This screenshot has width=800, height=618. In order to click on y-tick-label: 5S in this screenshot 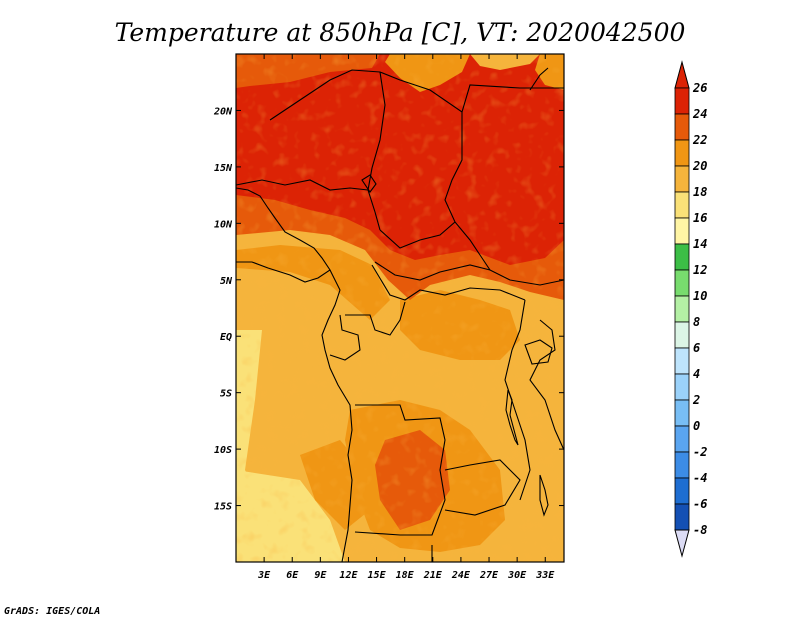, I will do `click(226, 394)`.